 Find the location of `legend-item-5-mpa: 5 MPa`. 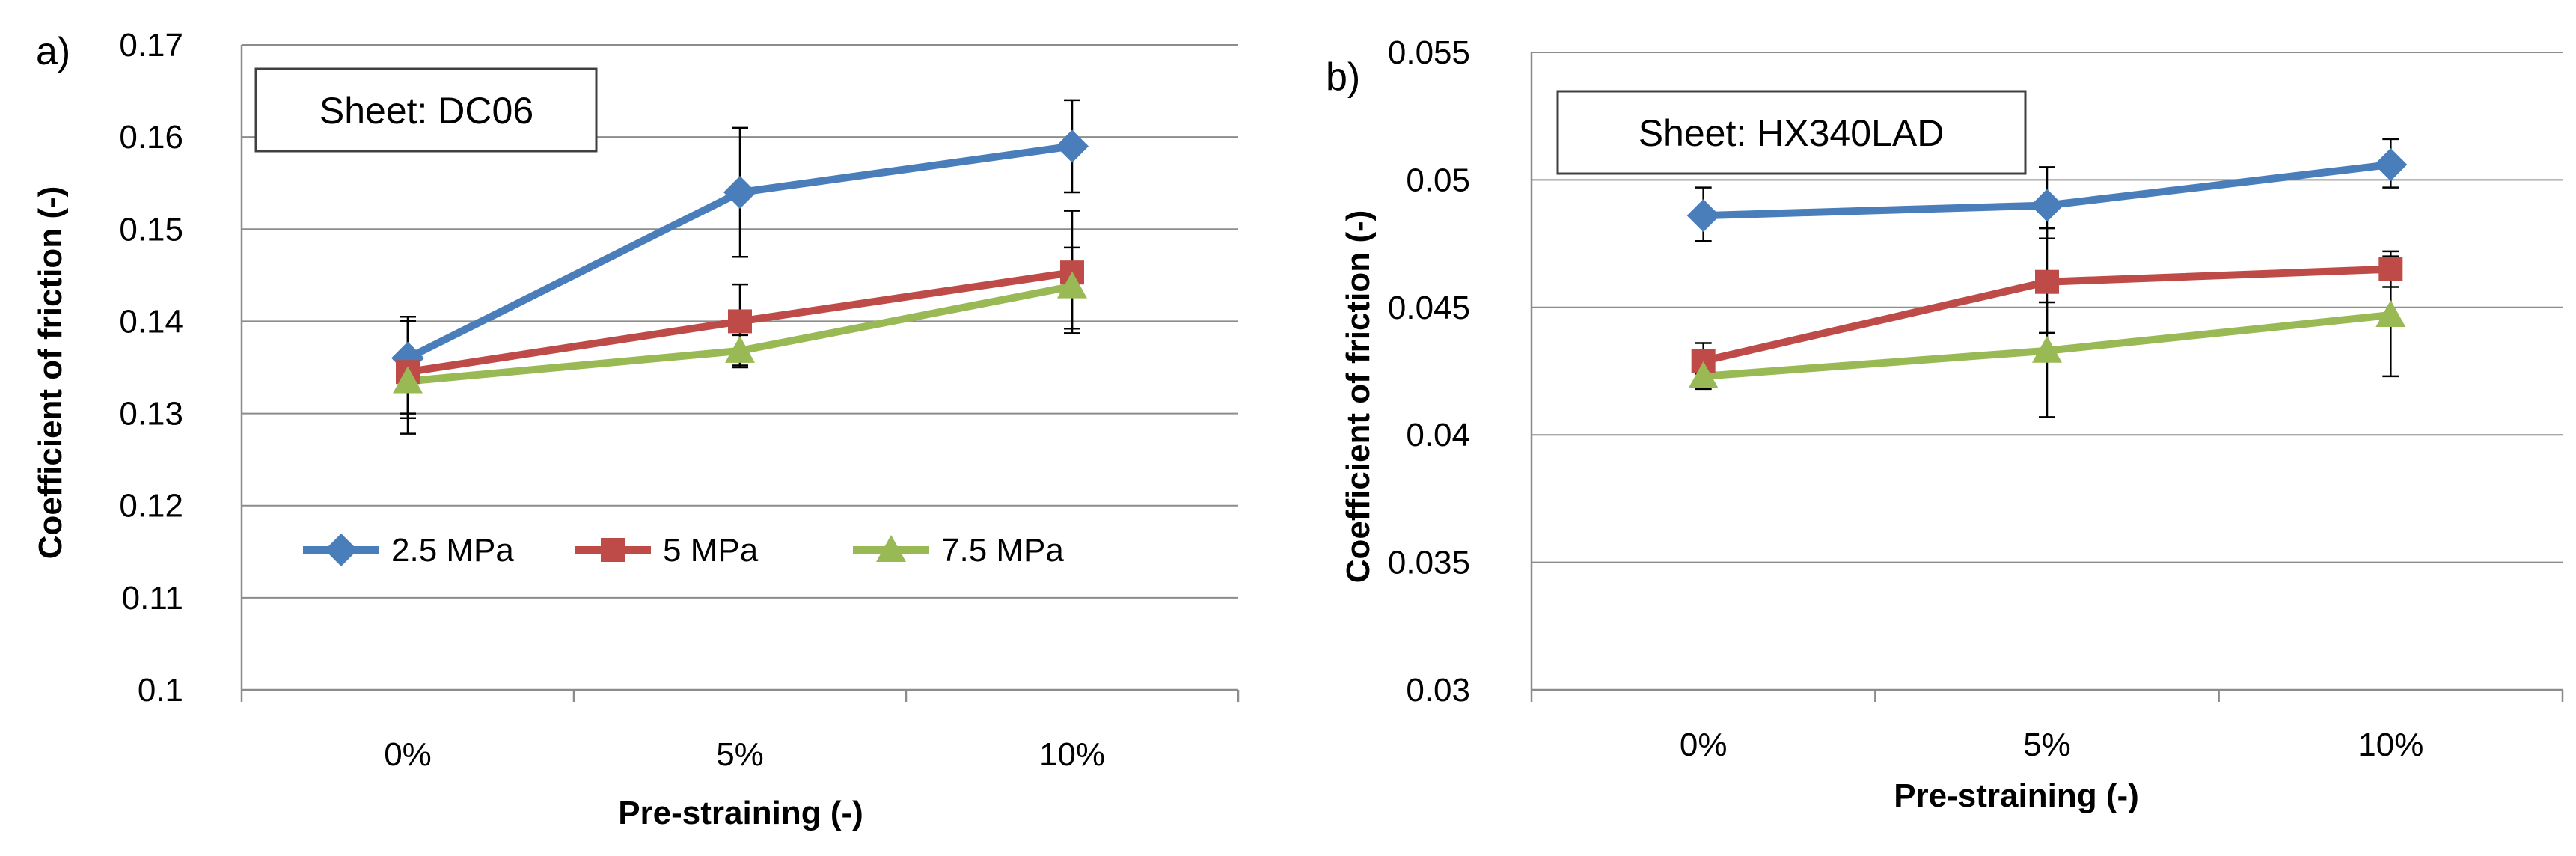

legend-item-5-mpa: 5 MPa is located at coordinates (667, 550).